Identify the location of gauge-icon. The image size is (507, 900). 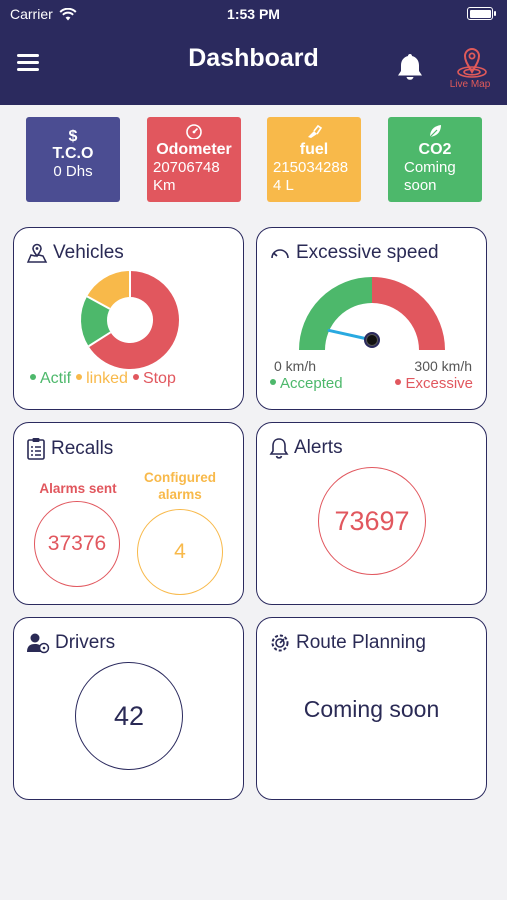
(280, 254).